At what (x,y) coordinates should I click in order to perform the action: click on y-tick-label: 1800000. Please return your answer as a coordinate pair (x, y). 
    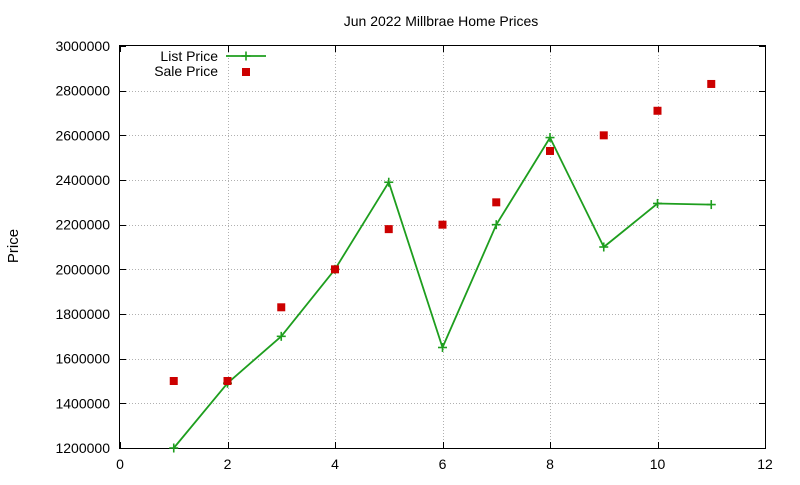
    Looking at the image, I should click on (82, 314).